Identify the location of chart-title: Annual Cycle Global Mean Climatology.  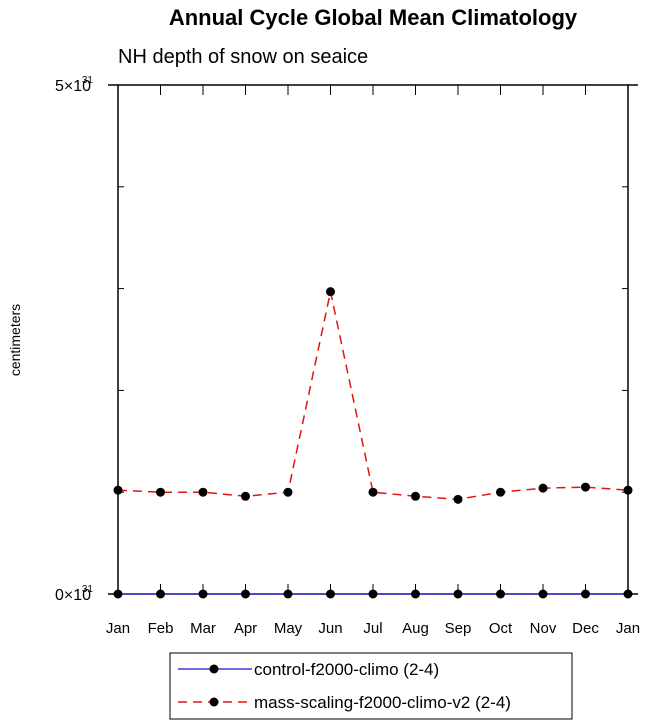
(373, 17).